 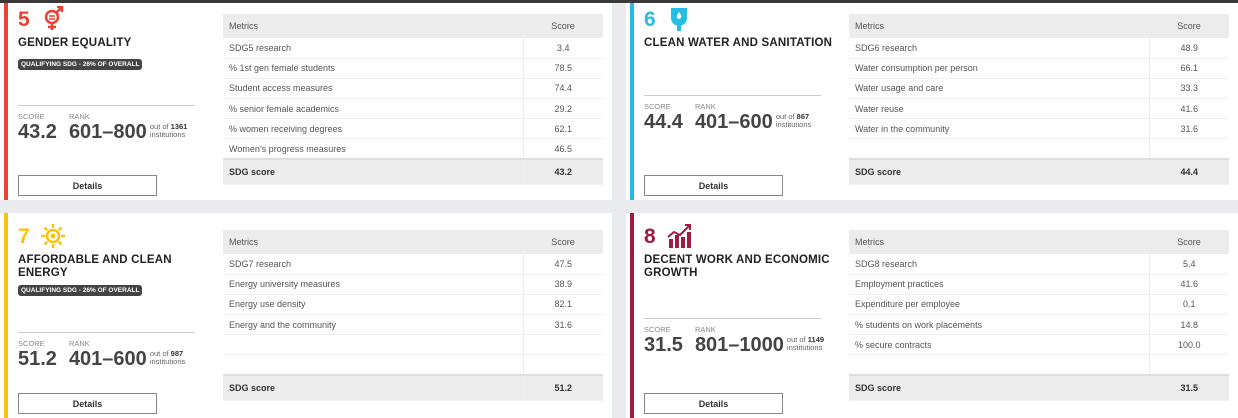 What do you see at coordinates (1188, 325) in the screenshot?
I see `metric-score: 14.8` at bounding box center [1188, 325].